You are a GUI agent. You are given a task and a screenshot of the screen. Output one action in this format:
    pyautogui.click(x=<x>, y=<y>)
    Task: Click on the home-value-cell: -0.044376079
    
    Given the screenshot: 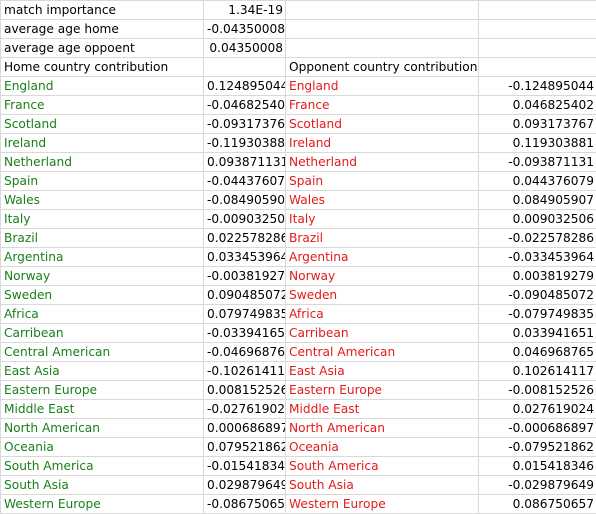 What is the action you would take?
    pyautogui.click(x=245, y=181)
    